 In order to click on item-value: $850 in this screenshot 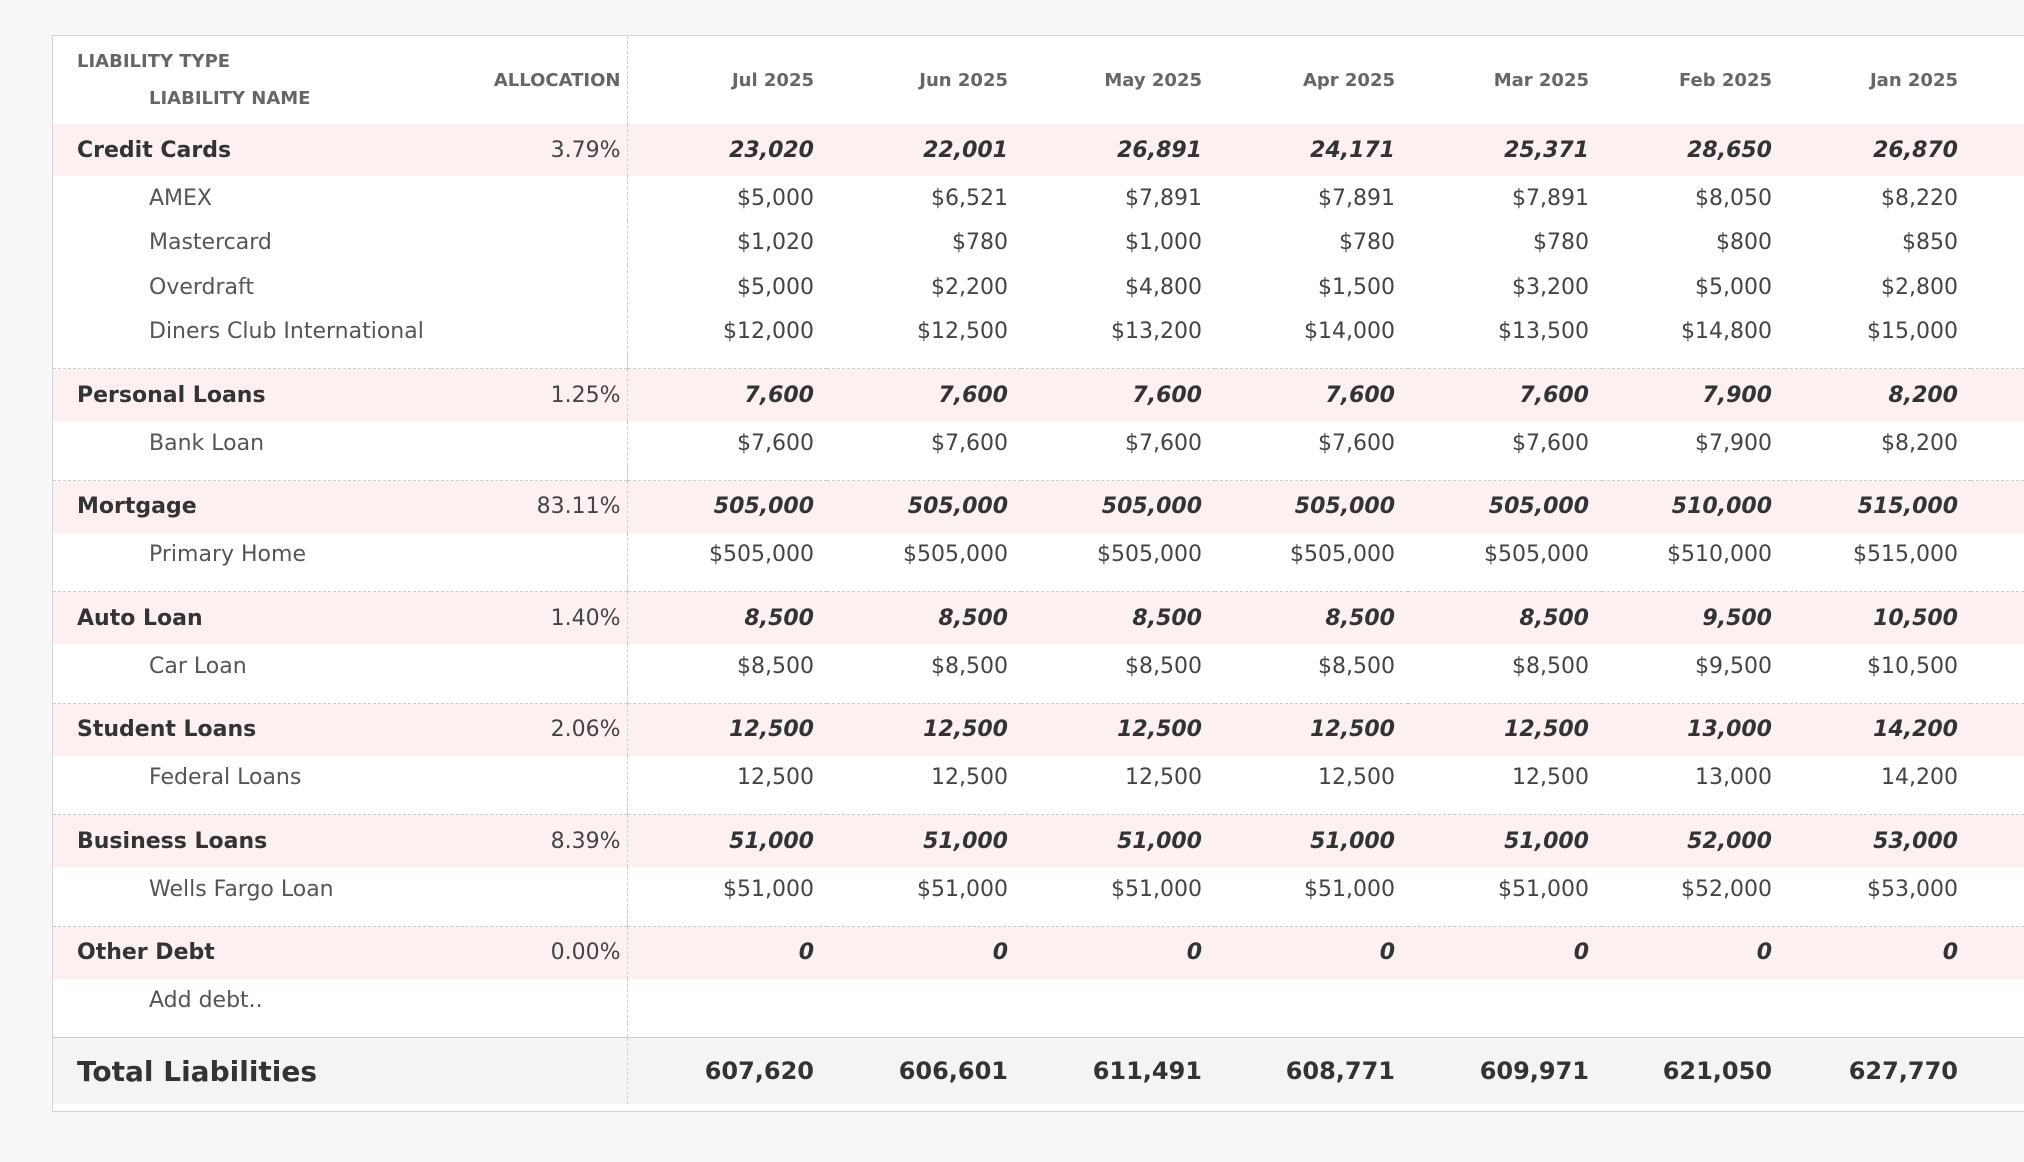, I will do `click(1930, 243)`.